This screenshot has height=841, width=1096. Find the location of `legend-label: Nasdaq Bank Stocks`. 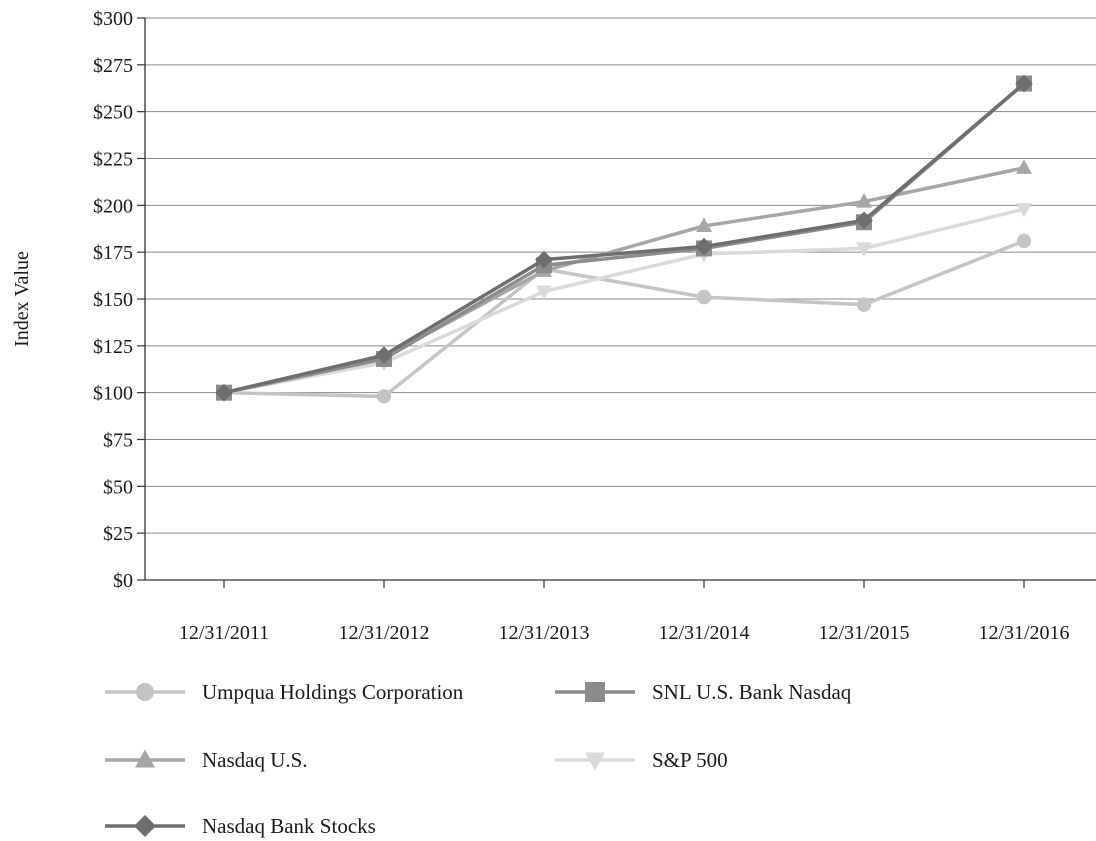

legend-label: Nasdaq Bank Stocks is located at coordinates (289, 826).